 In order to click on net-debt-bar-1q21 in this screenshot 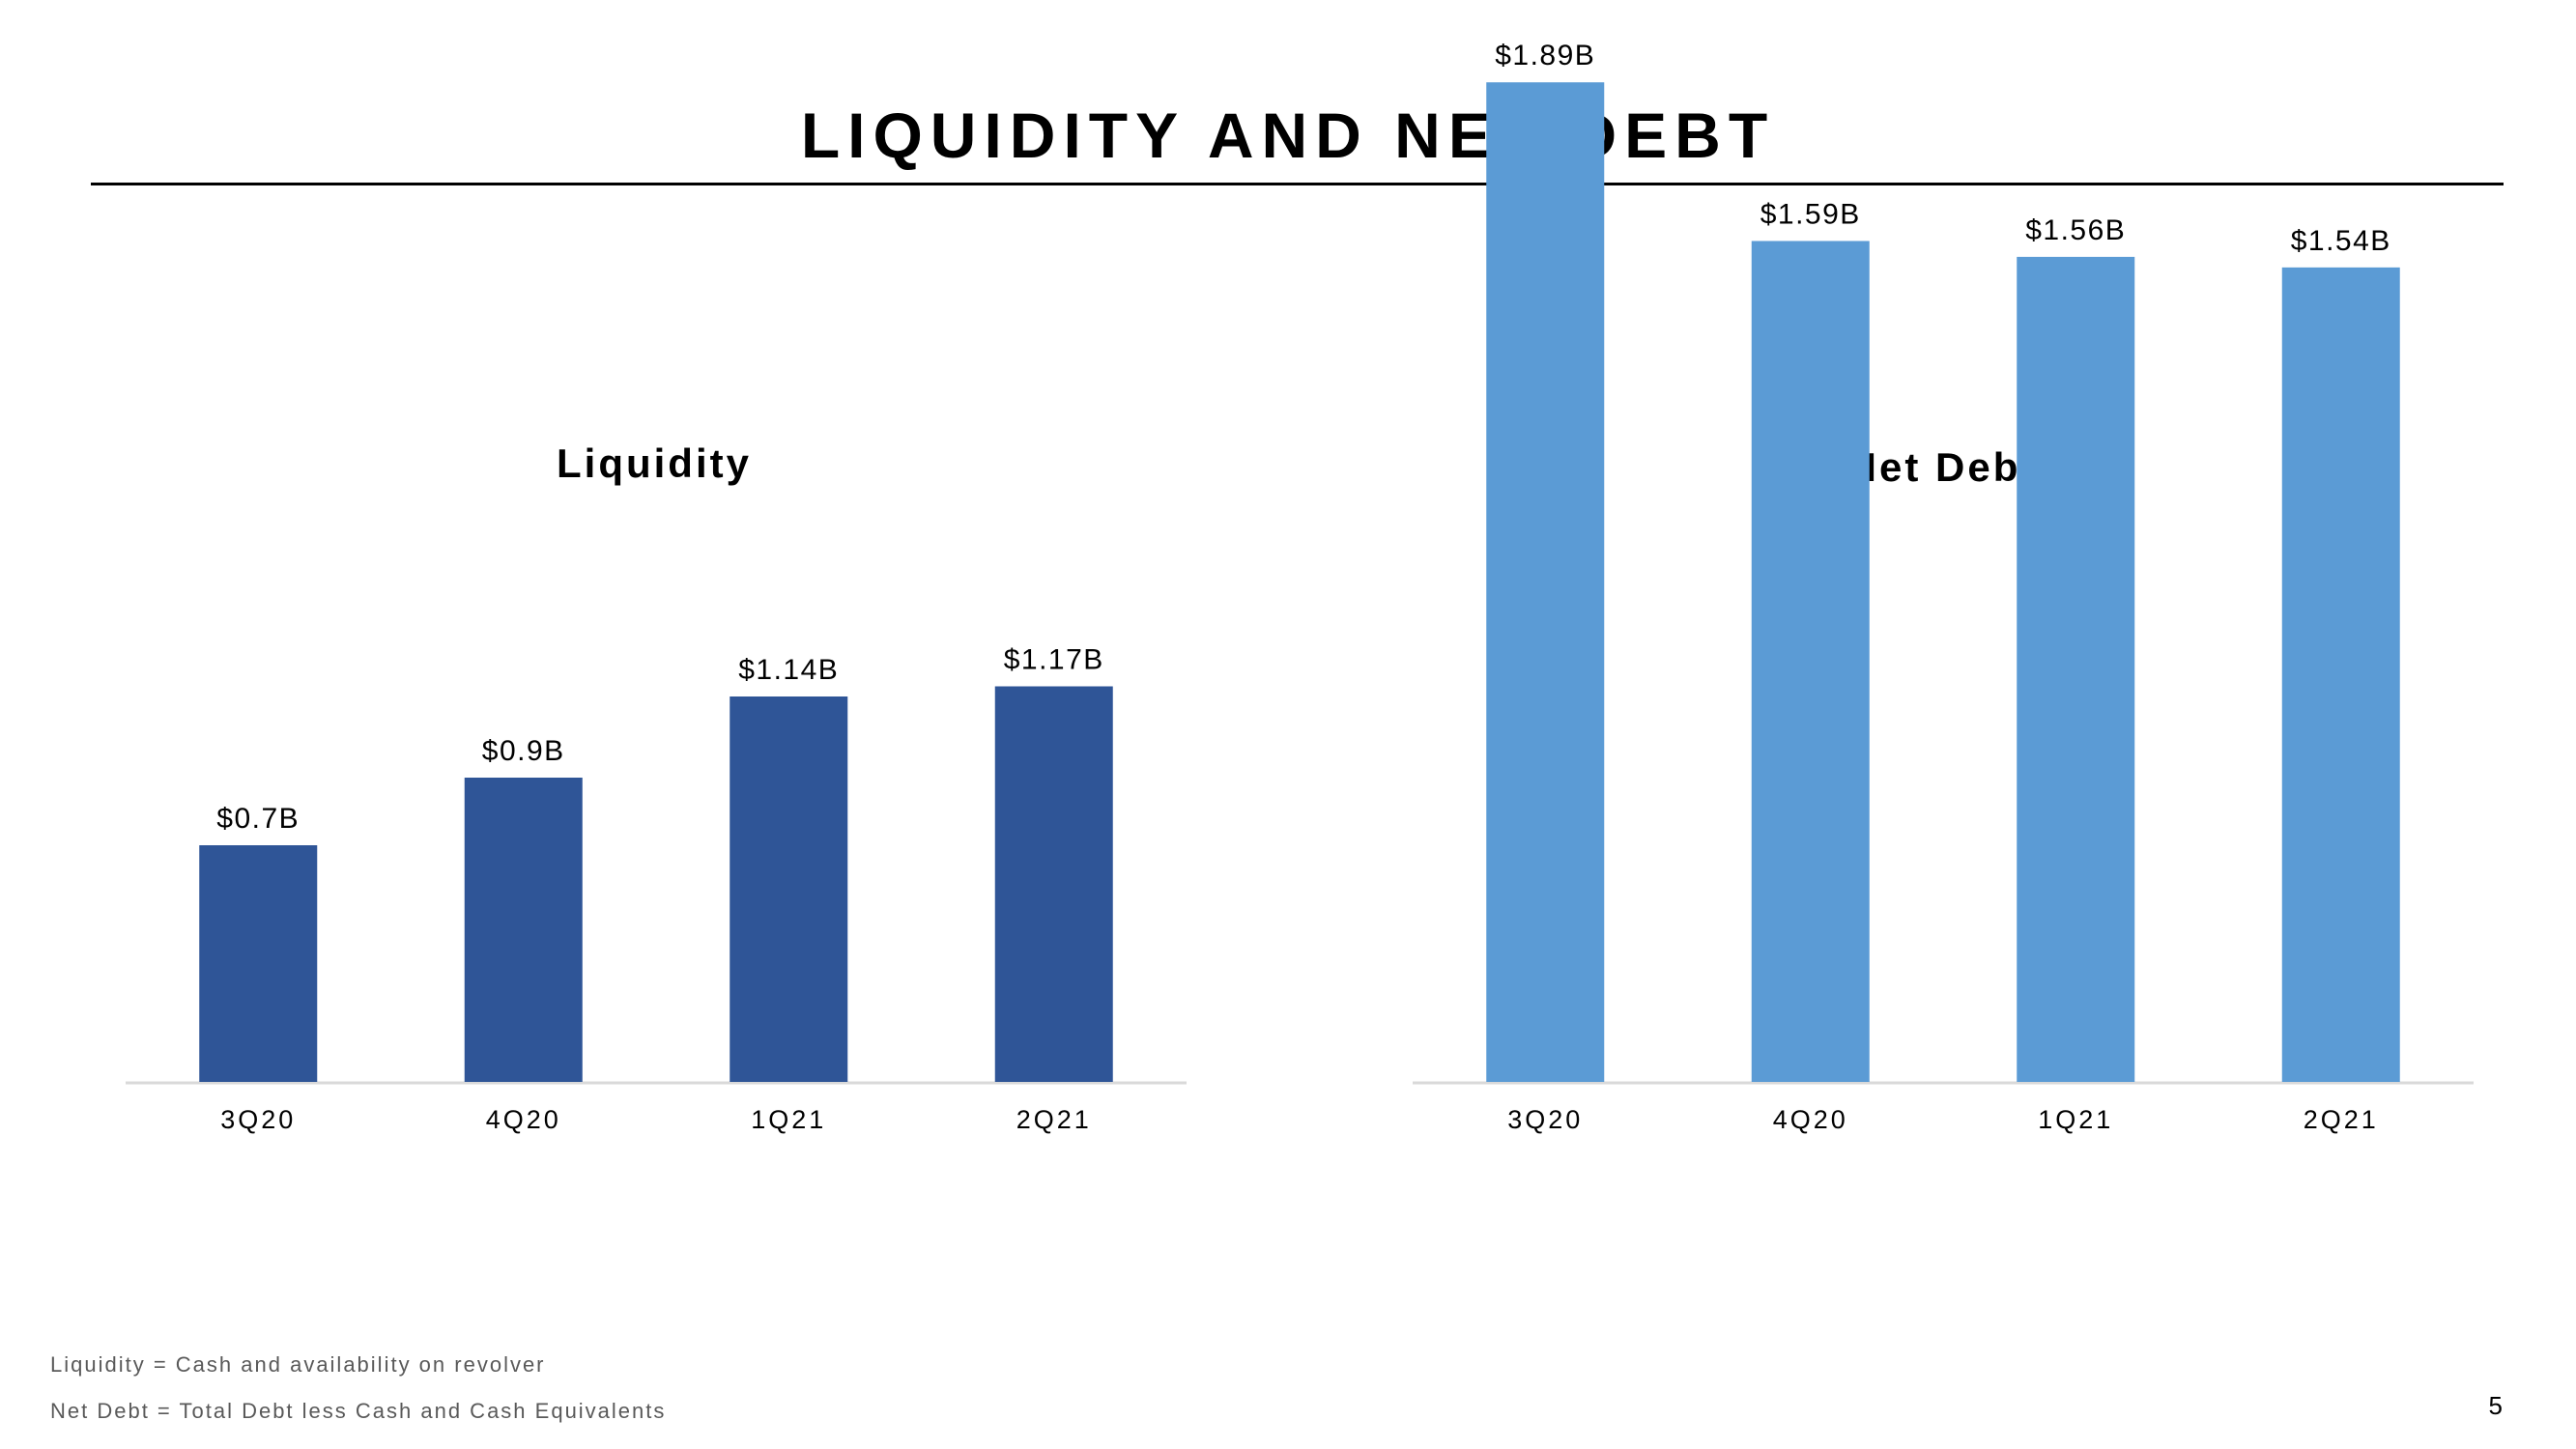, I will do `click(2076, 669)`.